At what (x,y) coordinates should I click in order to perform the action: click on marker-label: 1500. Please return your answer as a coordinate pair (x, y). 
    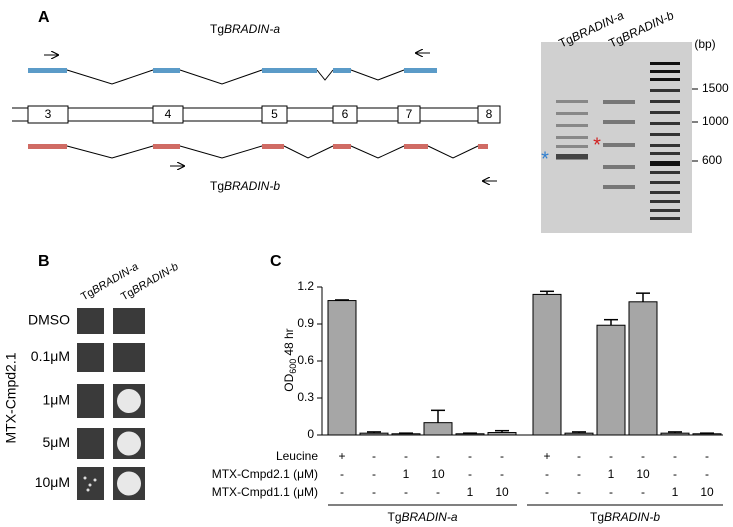
    Looking at the image, I should click on (715, 88).